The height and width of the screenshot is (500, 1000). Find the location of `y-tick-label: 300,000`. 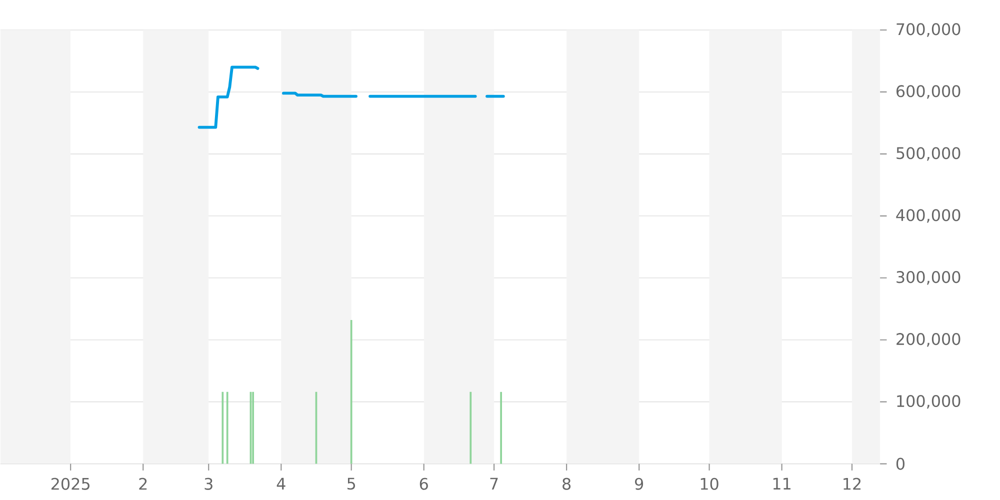

y-tick-label: 300,000 is located at coordinates (928, 278).